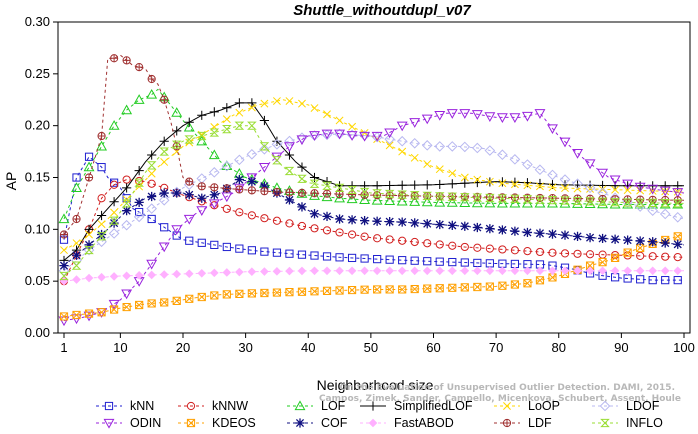 This screenshot has width=698, height=434. Describe the element at coordinates (373, 423) in the screenshot. I see `legend-marker` at that location.